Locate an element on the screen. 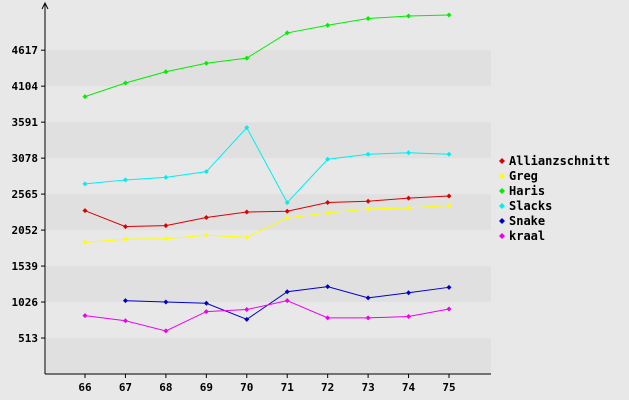  y-tick-label: 2052 is located at coordinates (25, 230).